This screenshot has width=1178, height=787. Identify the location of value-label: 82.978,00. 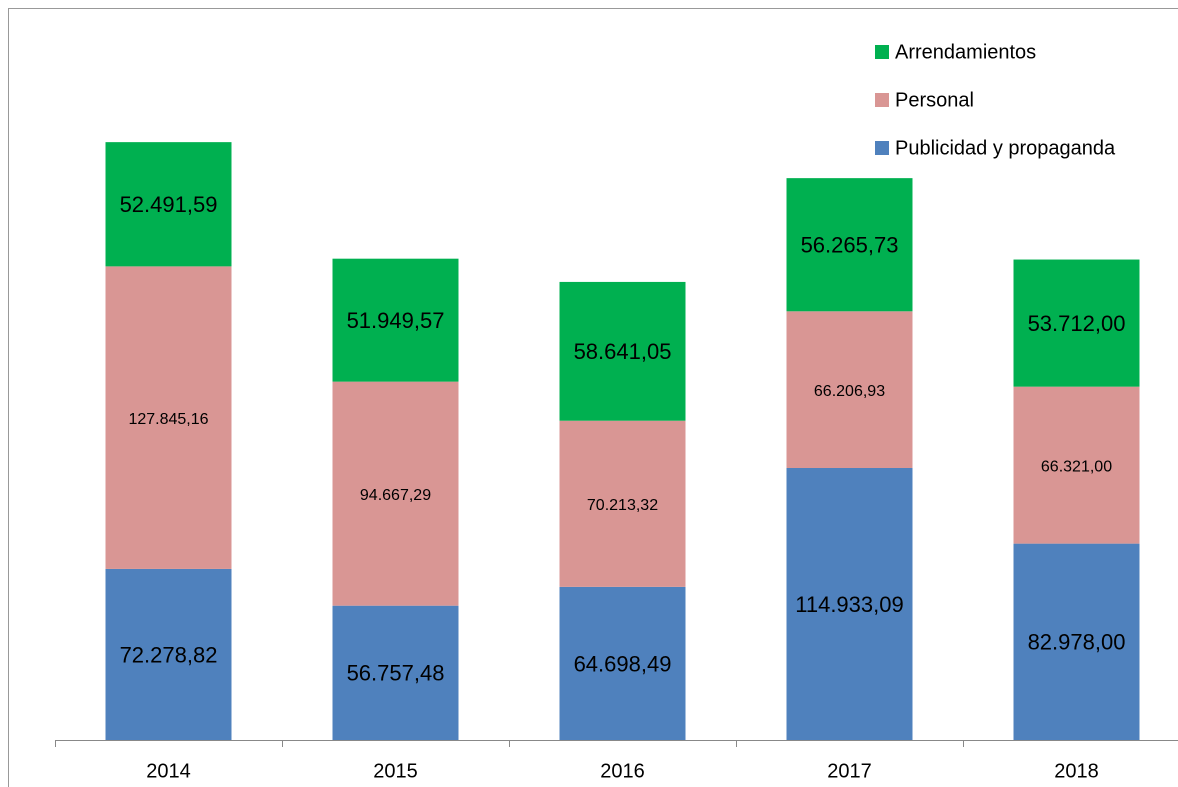
(1077, 642).